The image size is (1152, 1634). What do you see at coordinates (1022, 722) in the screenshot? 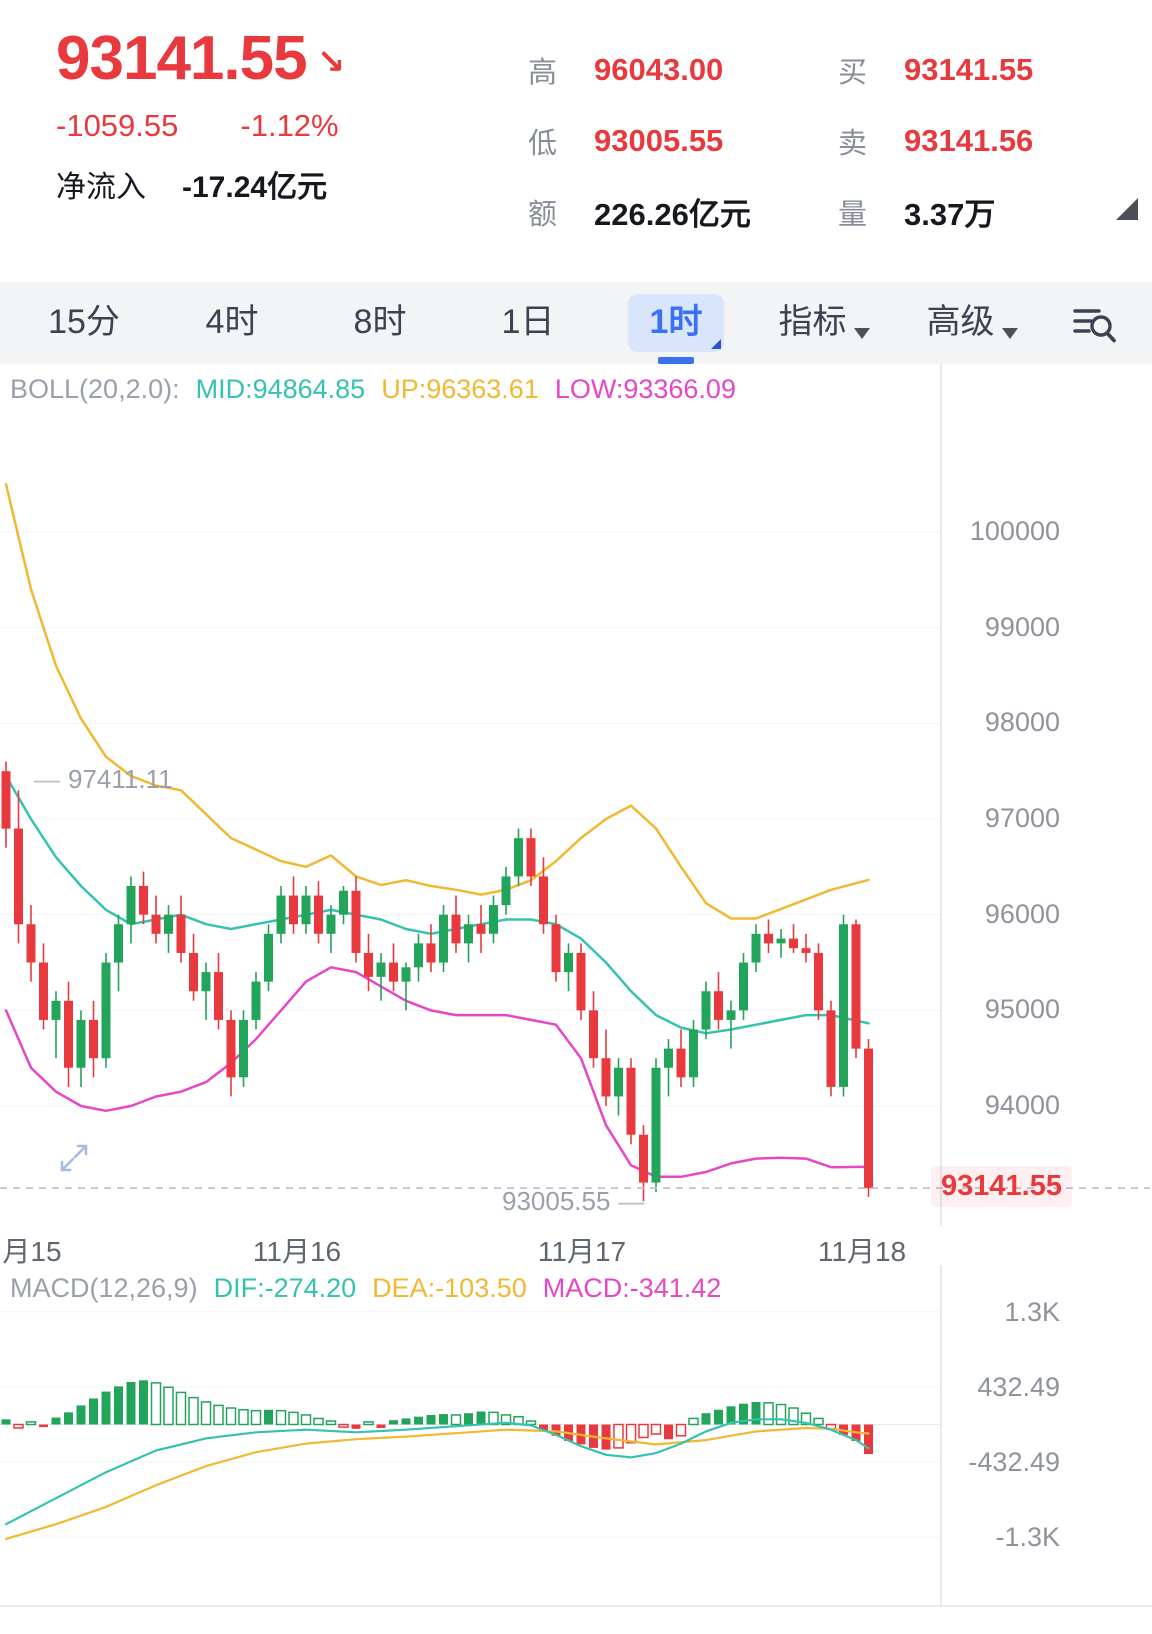
I see `price-axis-label: 98000` at bounding box center [1022, 722].